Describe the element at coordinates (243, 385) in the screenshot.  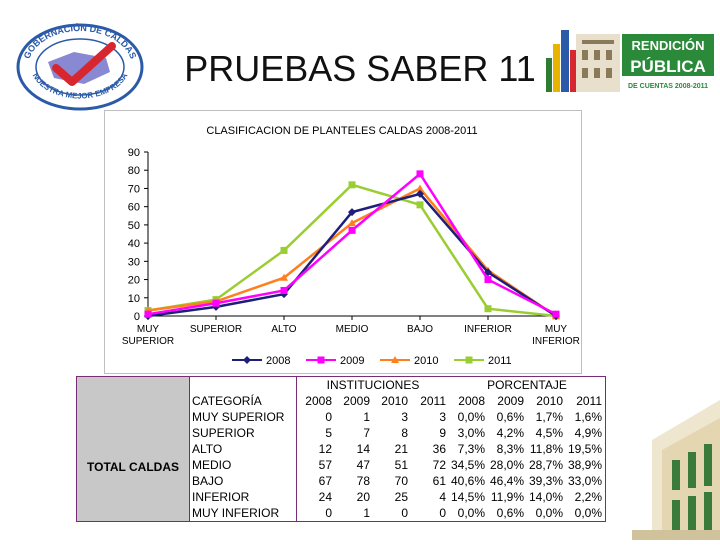
I see `header-blank-cell` at that location.